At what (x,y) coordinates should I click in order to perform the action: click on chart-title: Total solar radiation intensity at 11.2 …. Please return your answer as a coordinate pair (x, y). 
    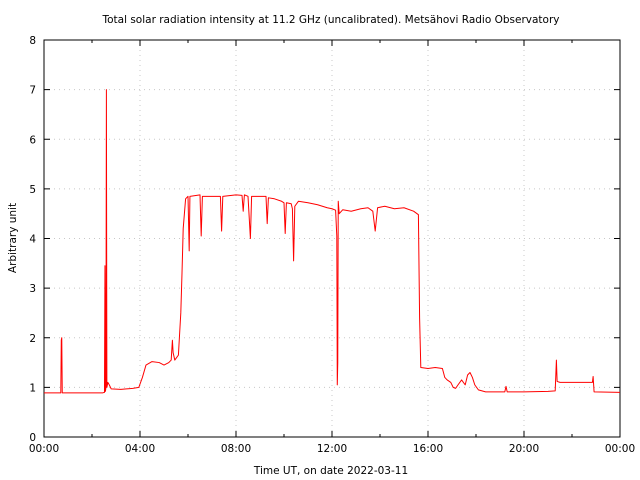
    Looking at the image, I should click on (330, 20).